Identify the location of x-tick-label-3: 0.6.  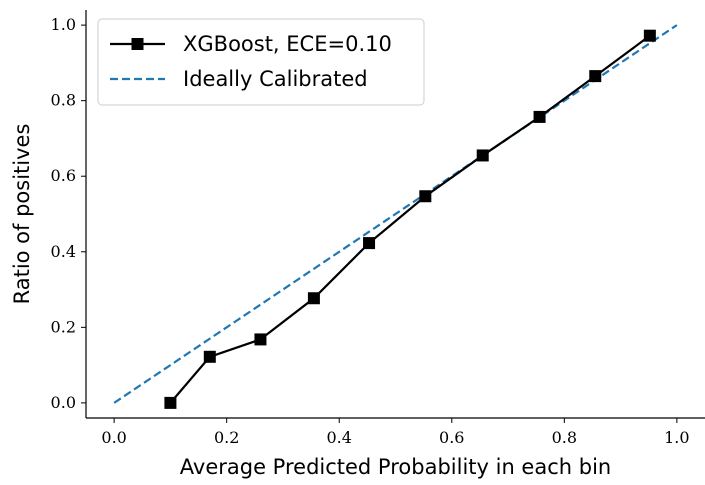
(451, 437).